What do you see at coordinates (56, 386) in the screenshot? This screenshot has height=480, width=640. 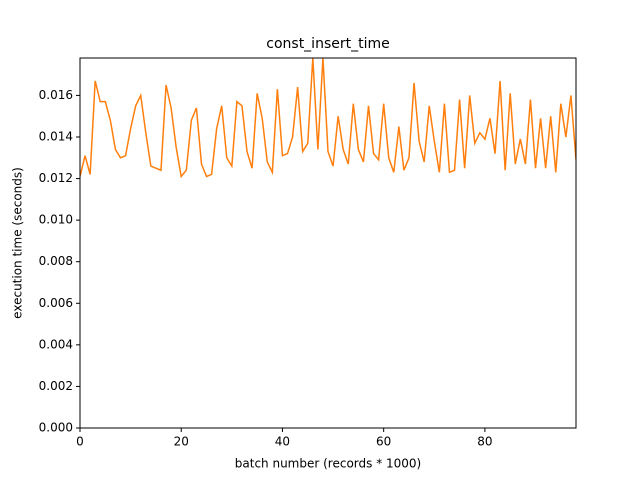 I see `y-tick-label: 0.002` at bounding box center [56, 386].